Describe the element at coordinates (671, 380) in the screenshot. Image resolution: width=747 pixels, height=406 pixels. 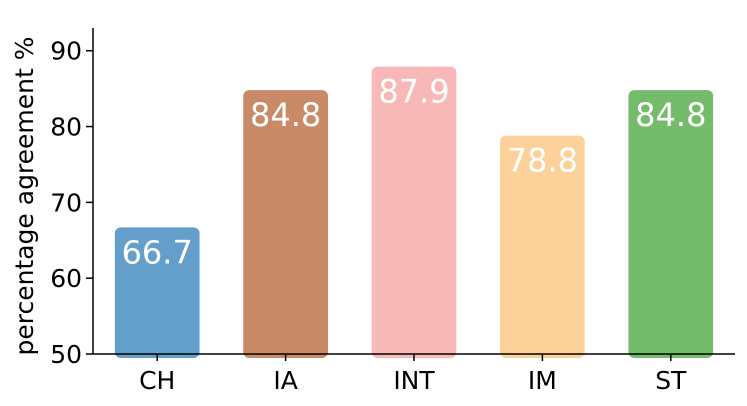
I see `x-tick-label-st: ST` at that location.